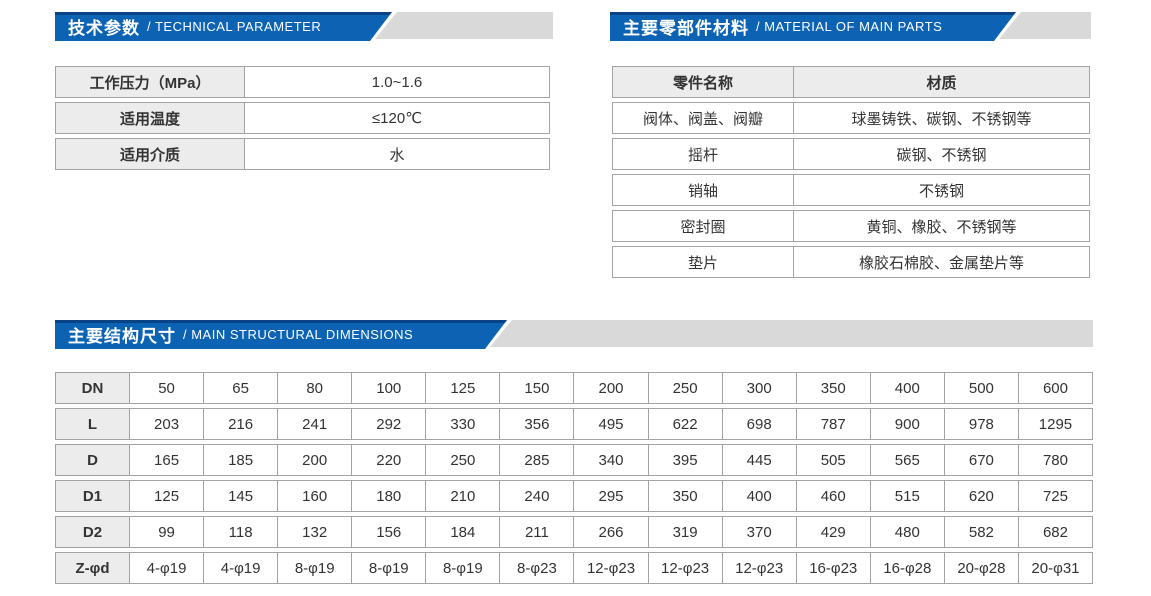  I want to click on dimension-value: 682, so click(1054, 532).